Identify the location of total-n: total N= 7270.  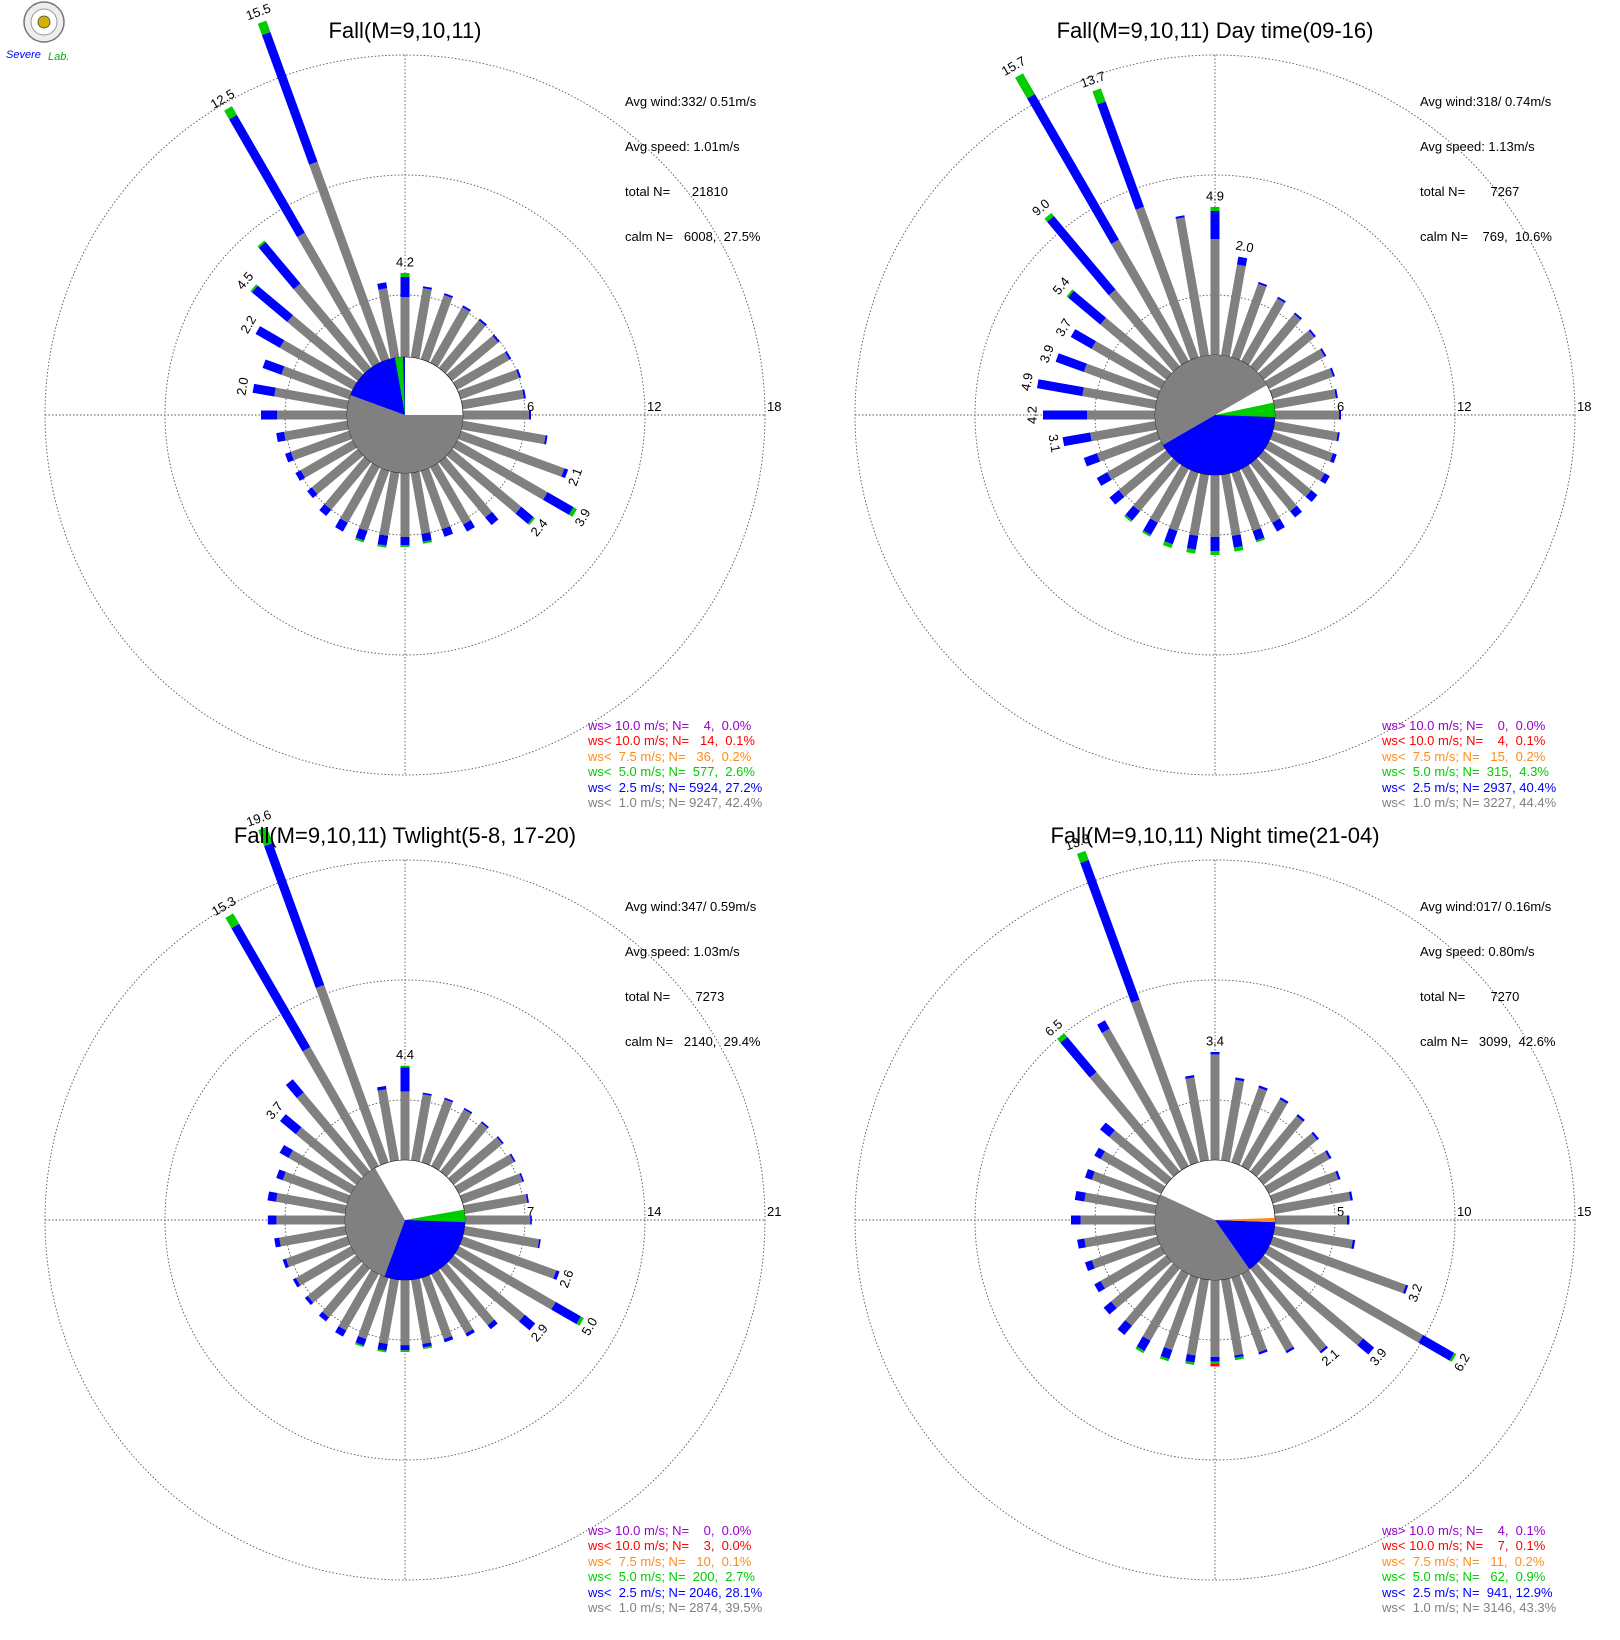
(1470, 996).